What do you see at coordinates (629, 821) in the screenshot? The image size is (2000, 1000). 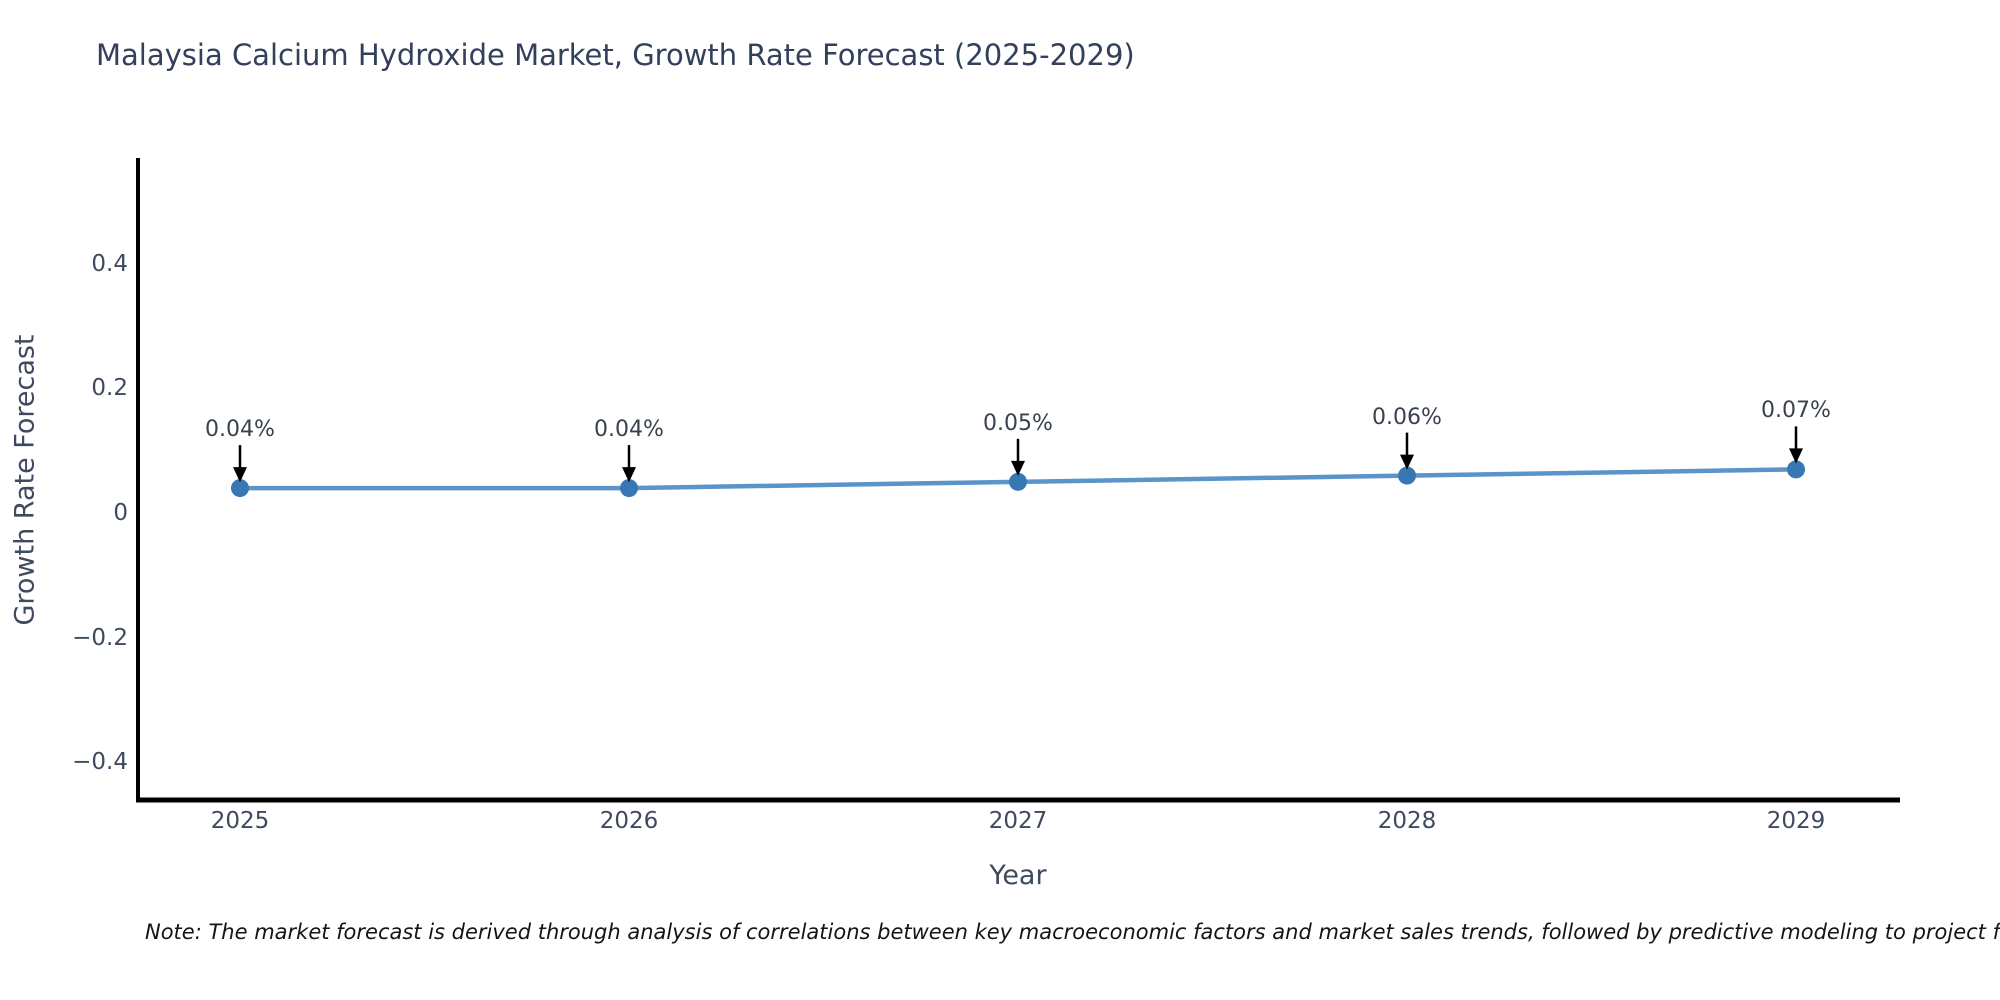 I see `x-tick-label-2026: 2026` at bounding box center [629, 821].